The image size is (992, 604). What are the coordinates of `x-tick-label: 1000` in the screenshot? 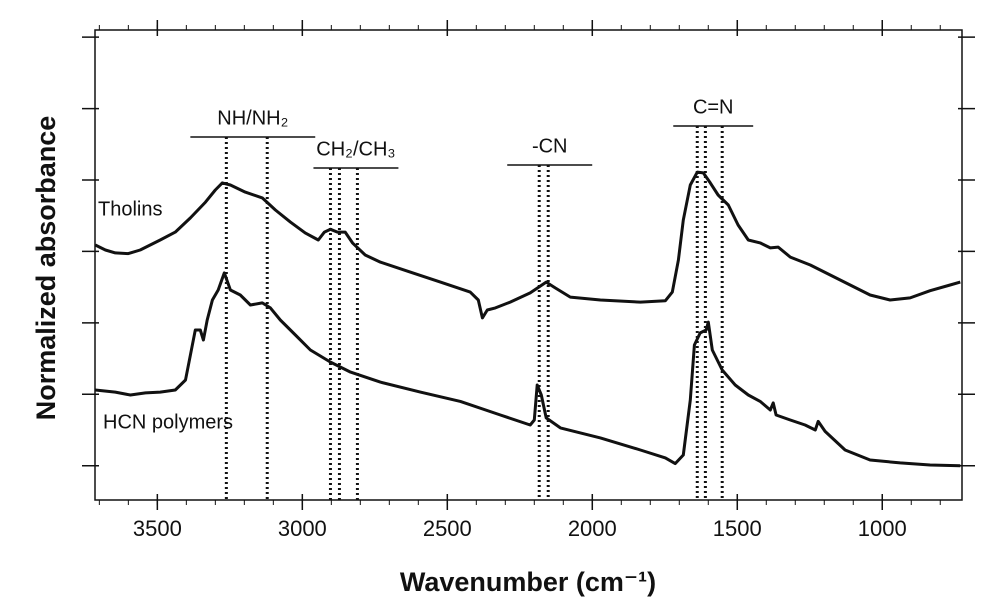 It's located at (882, 528).